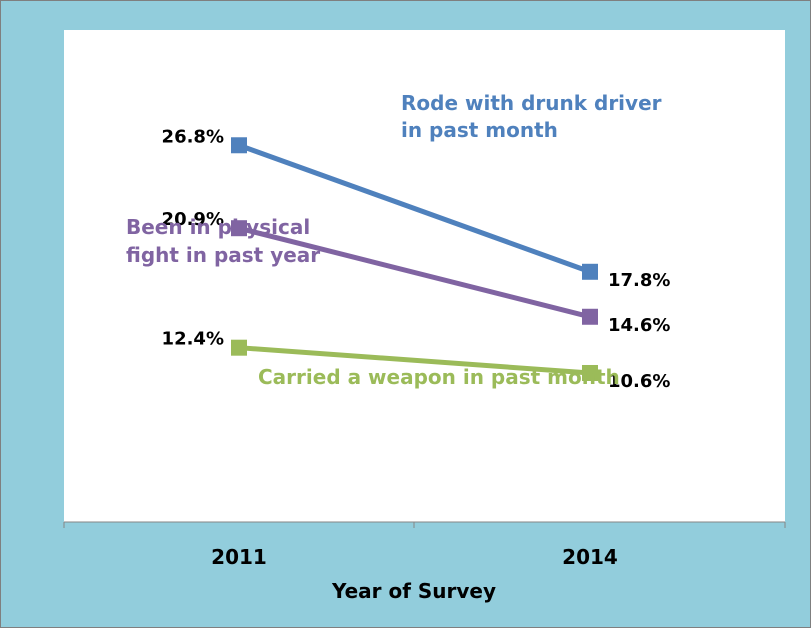 The height and width of the screenshot is (628, 811). I want to click on series-name-label: Been in physical fight in past year, so click(223, 241).